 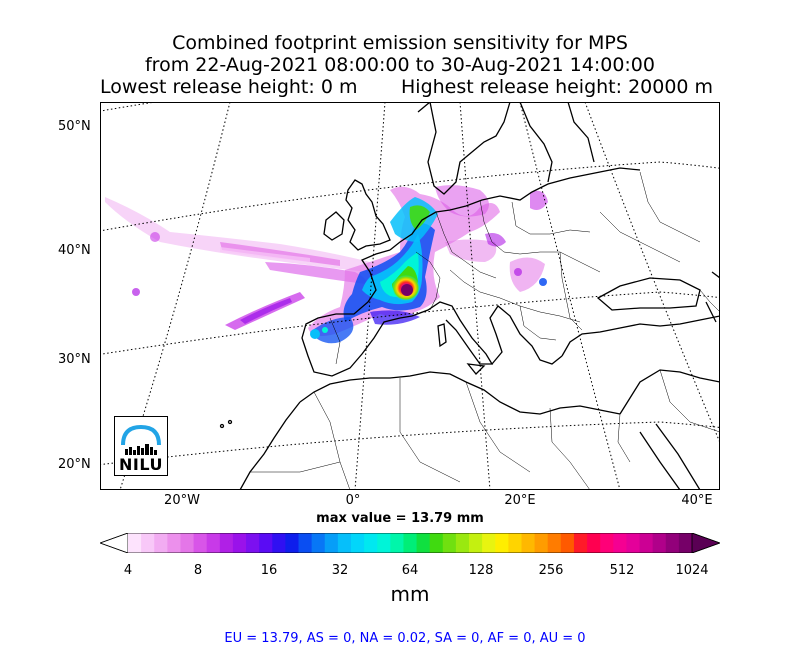 I want to click on colorbar-tick-16: 16, so click(x=269, y=570).